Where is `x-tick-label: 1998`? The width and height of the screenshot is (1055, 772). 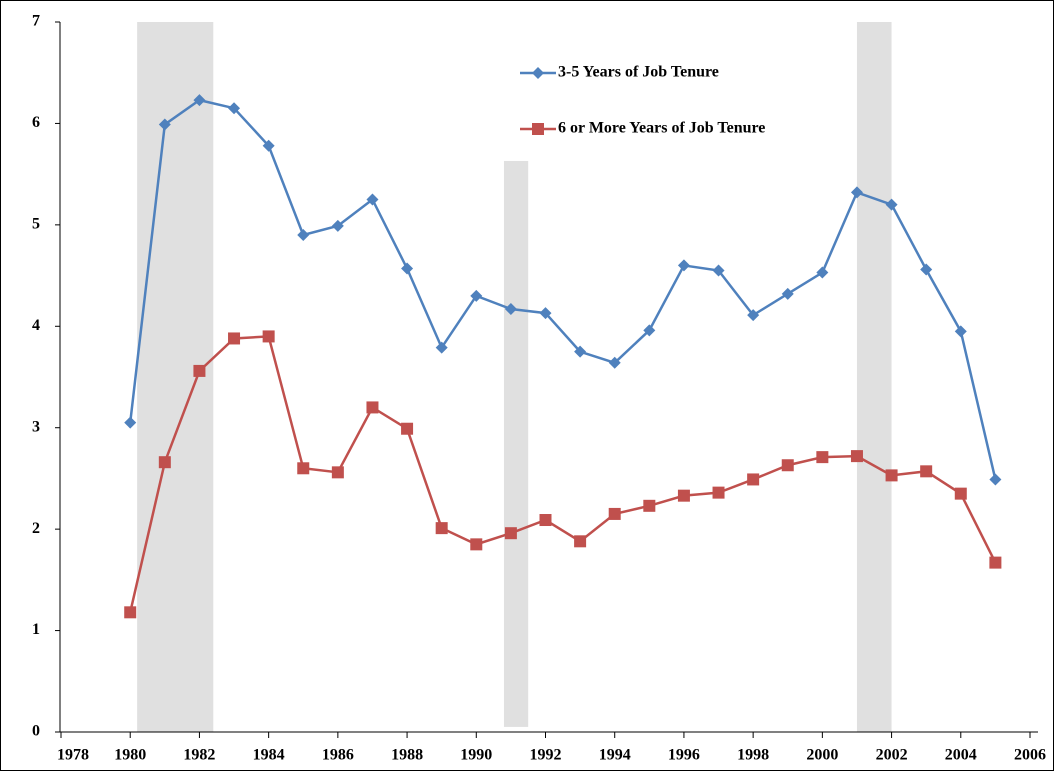 x-tick-label: 1998 is located at coordinates (753, 755).